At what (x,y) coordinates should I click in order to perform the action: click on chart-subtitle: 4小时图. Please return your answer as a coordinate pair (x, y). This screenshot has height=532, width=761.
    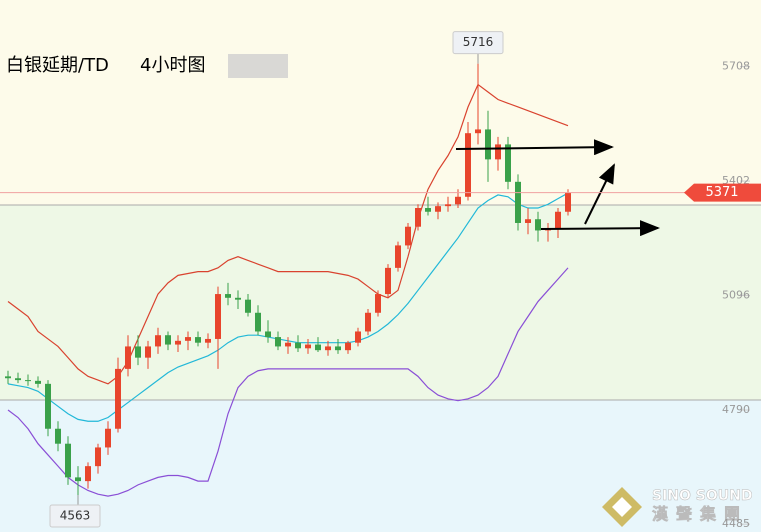
    Looking at the image, I should click on (172, 65).